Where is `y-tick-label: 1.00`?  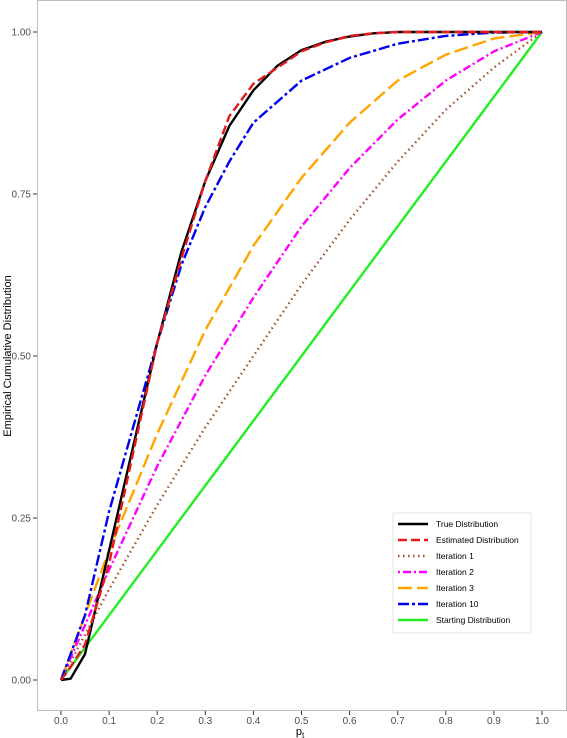 y-tick-label: 1.00 is located at coordinates (22, 33).